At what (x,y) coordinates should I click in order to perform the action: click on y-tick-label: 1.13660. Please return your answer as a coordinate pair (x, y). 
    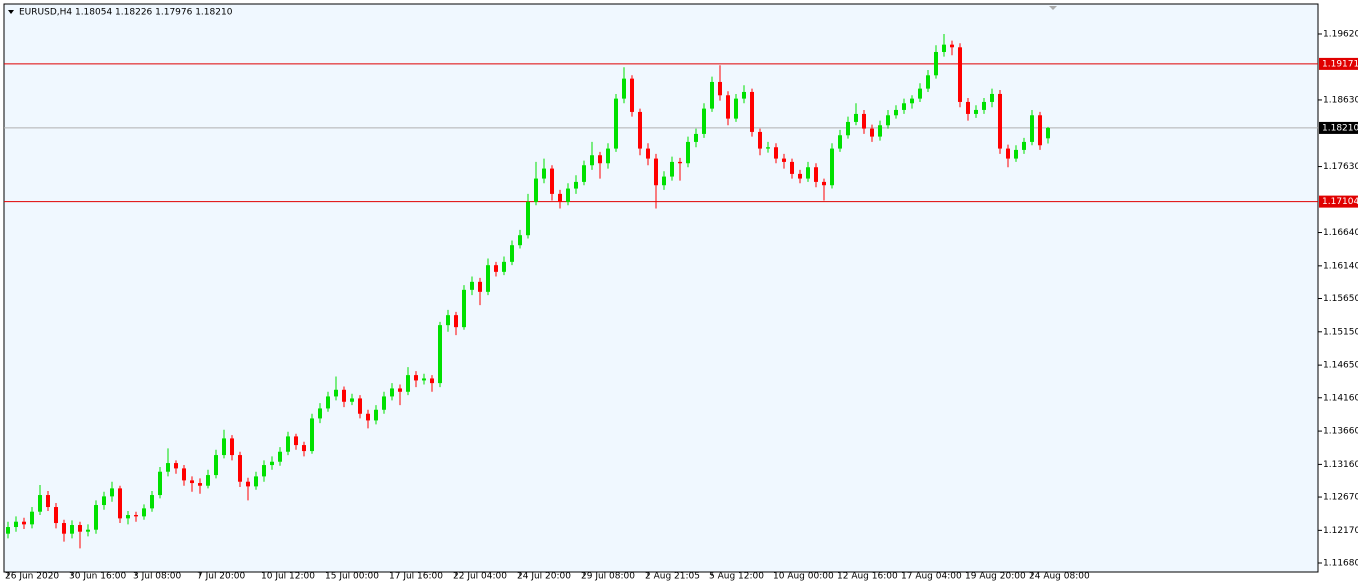
    Looking at the image, I should click on (1340, 432).